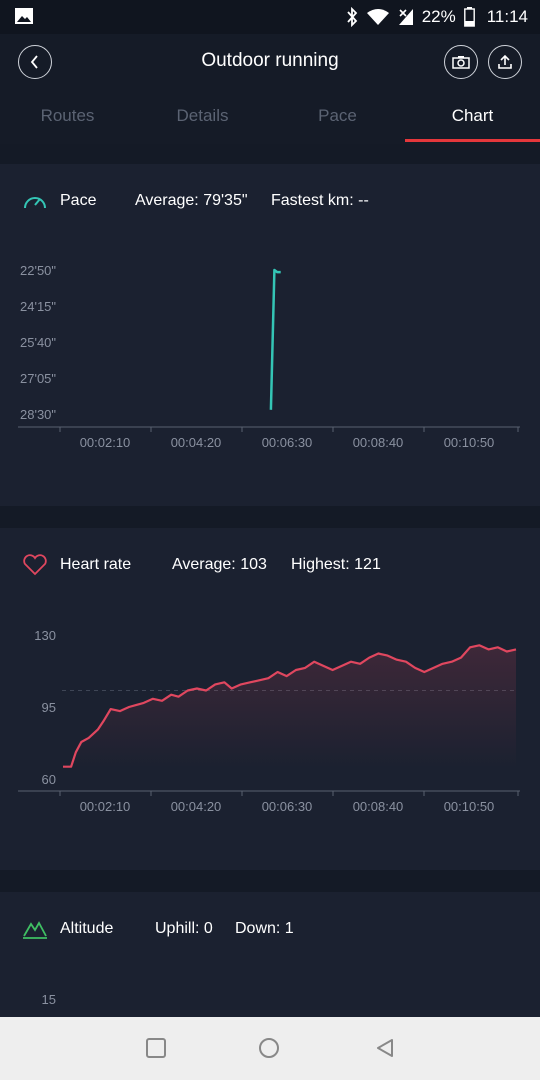 The width and height of the screenshot is (540, 1080). Describe the element at coordinates (320, 200) in the screenshot. I see `pace-fastest: Fastest km: --` at that location.